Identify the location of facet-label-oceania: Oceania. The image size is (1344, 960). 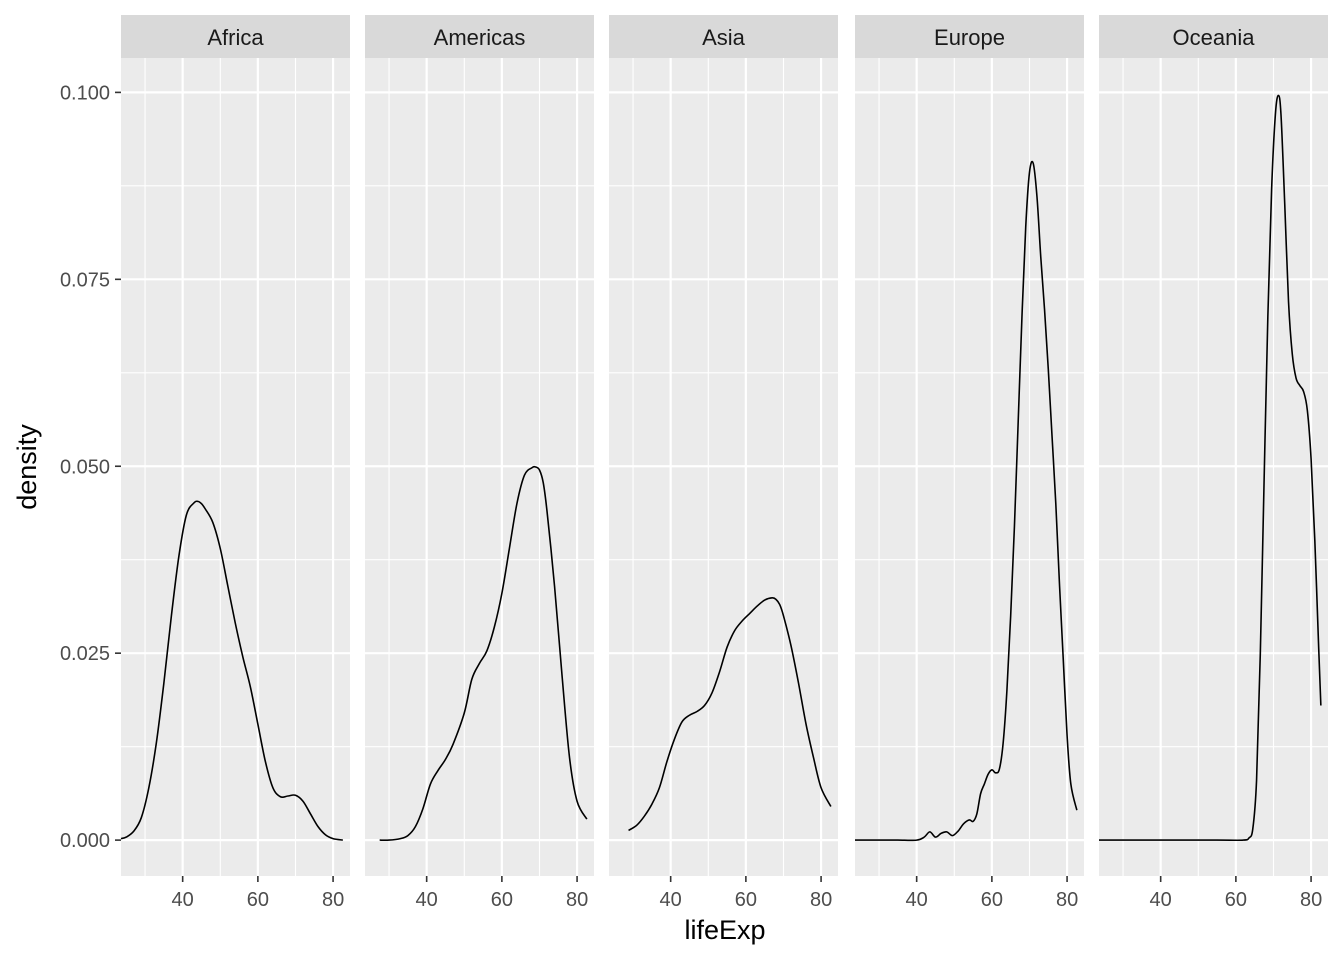
(1214, 37).